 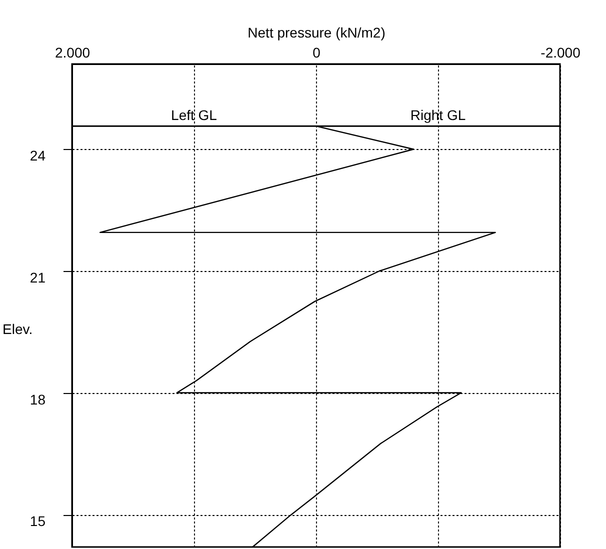 I want to click on y-tick-label: 24, so click(x=38, y=156).